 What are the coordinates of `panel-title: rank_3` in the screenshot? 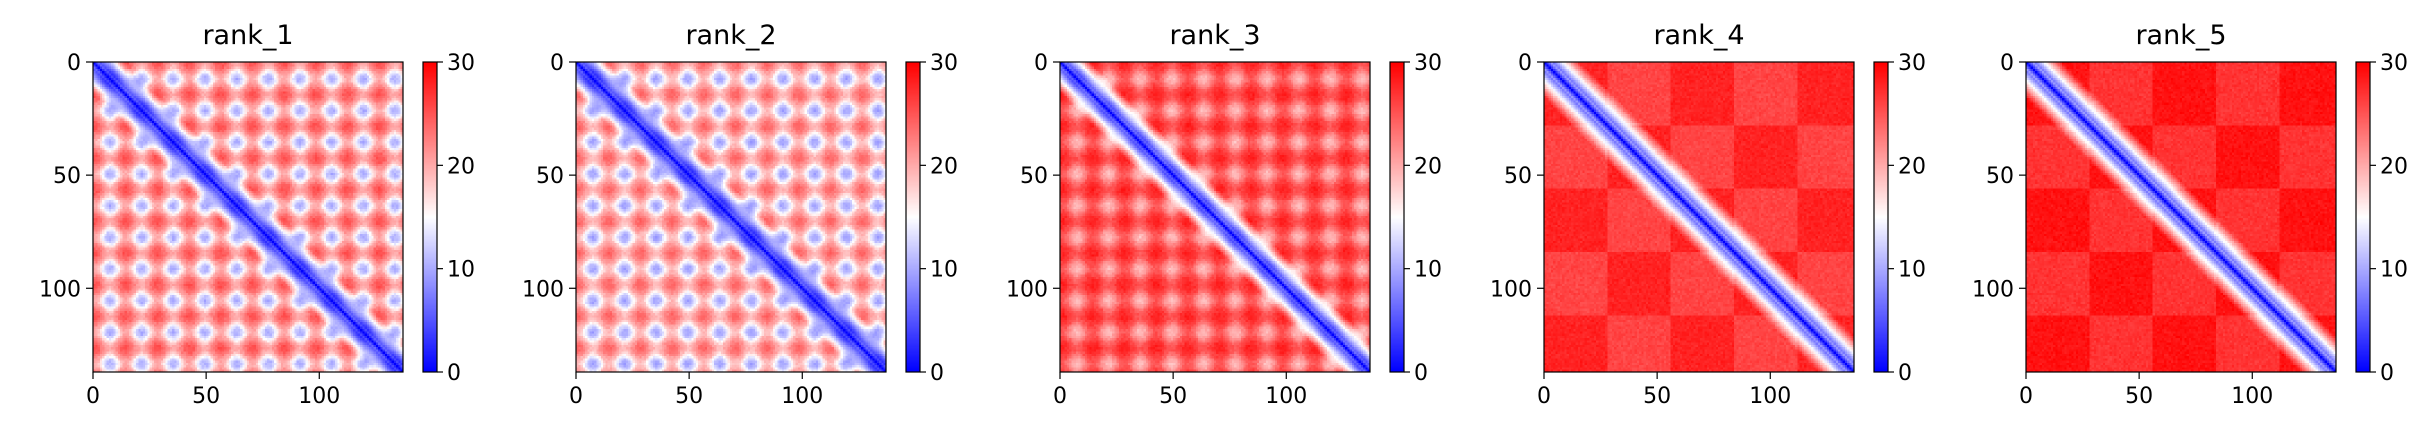 It's located at (1214, 35).